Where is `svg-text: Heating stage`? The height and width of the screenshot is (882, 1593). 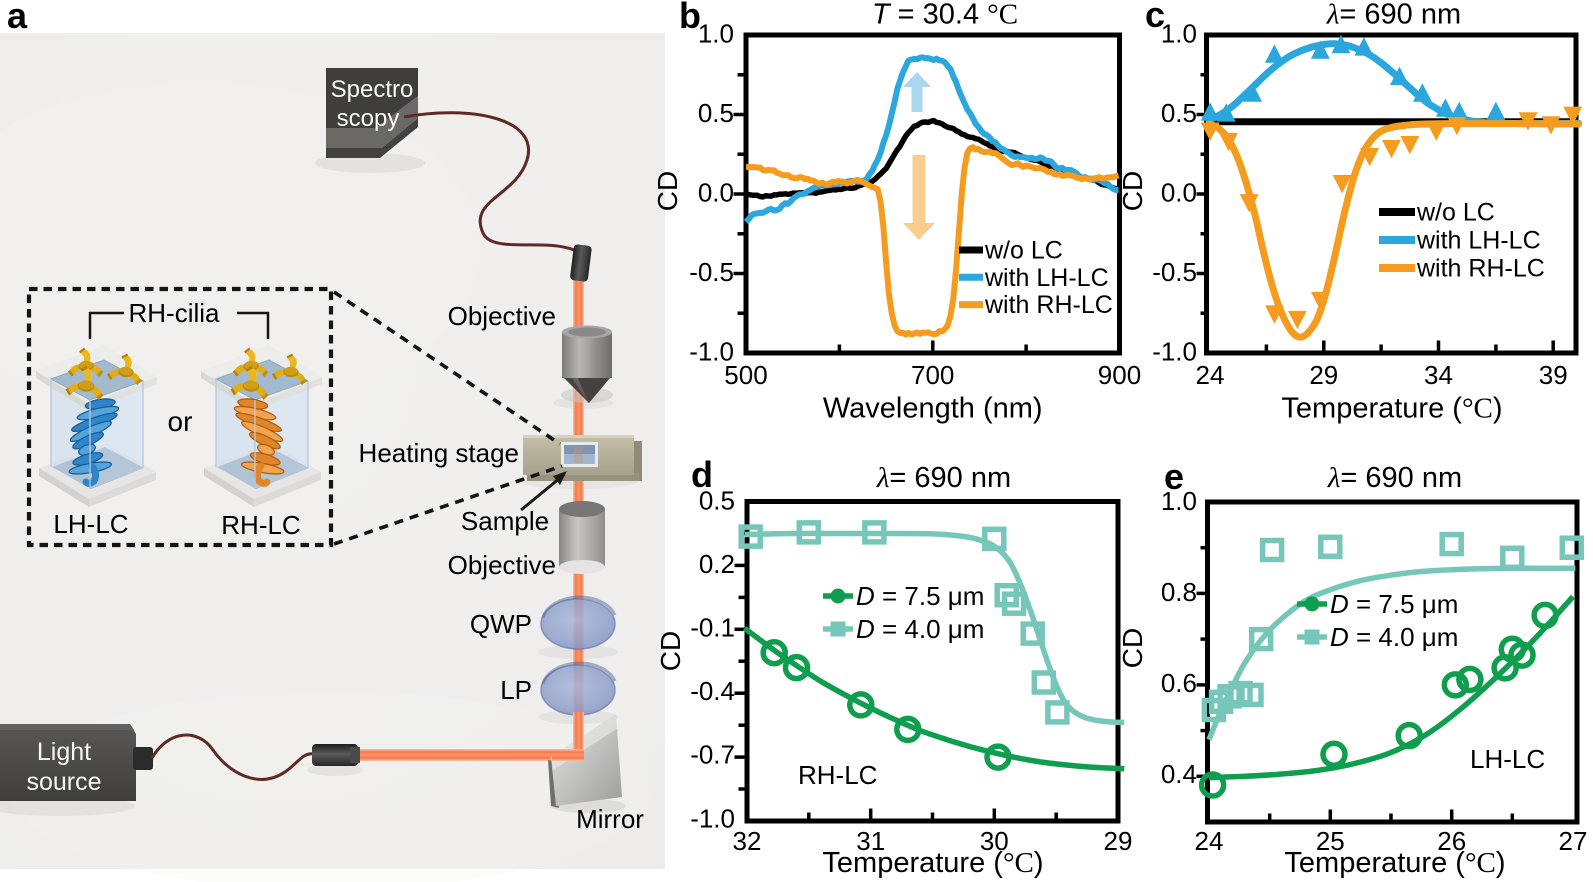 svg-text: Heating stage is located at coordinates (439, 453).